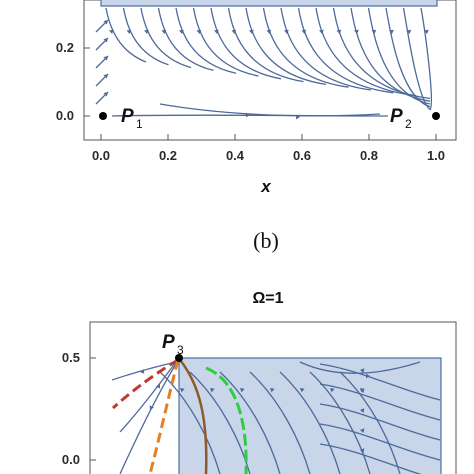 This screenshot has height=474, width=474. Describe the element at coordinates (436, 155) in the screenshot. I see `top-xtick-label: 1.0` at that location.